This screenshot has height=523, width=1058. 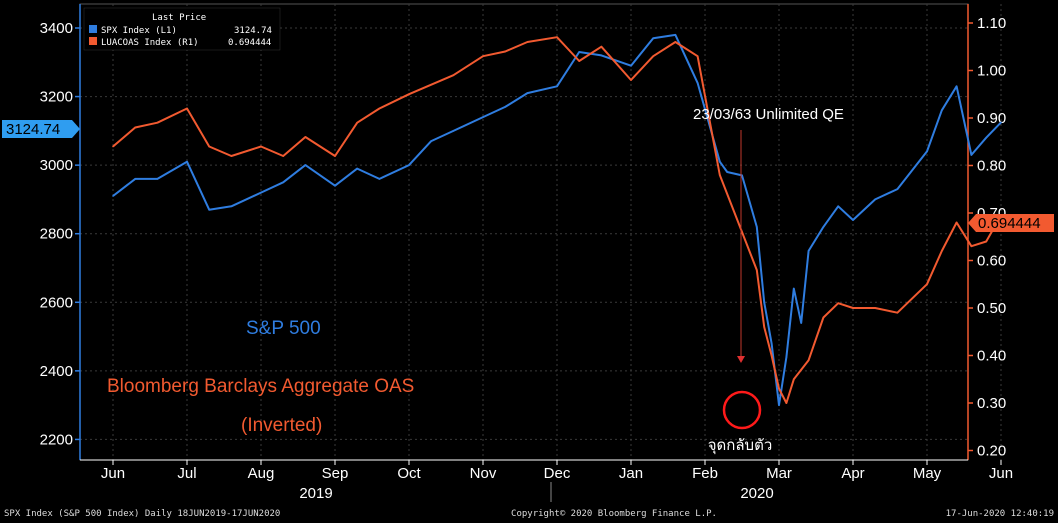 What do you see at coordinates (742, 410) in the screenshot?
I see `bottom-circle` at bounding box center [742, 410].